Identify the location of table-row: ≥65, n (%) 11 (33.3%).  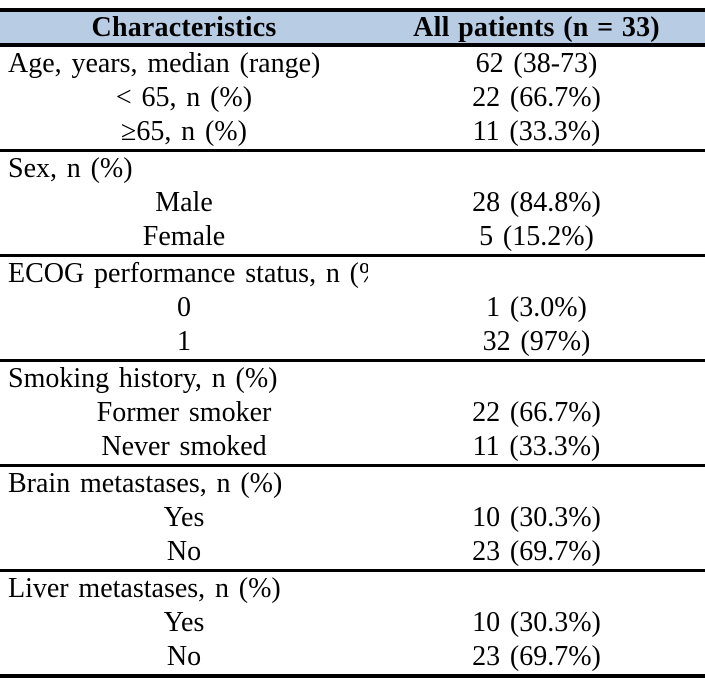
(352, 133).